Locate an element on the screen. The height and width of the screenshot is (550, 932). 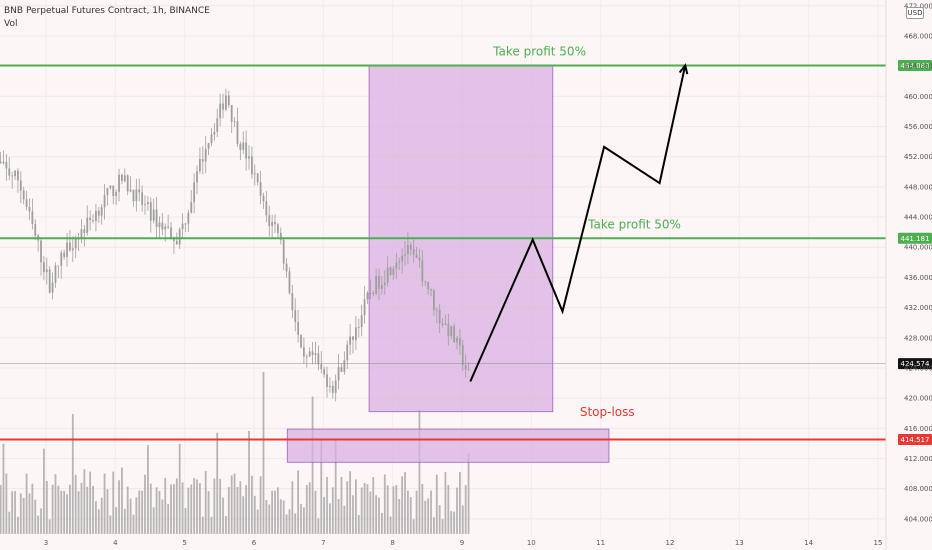
price-label-bg-tp_mid is located at coordinates (915, 238).